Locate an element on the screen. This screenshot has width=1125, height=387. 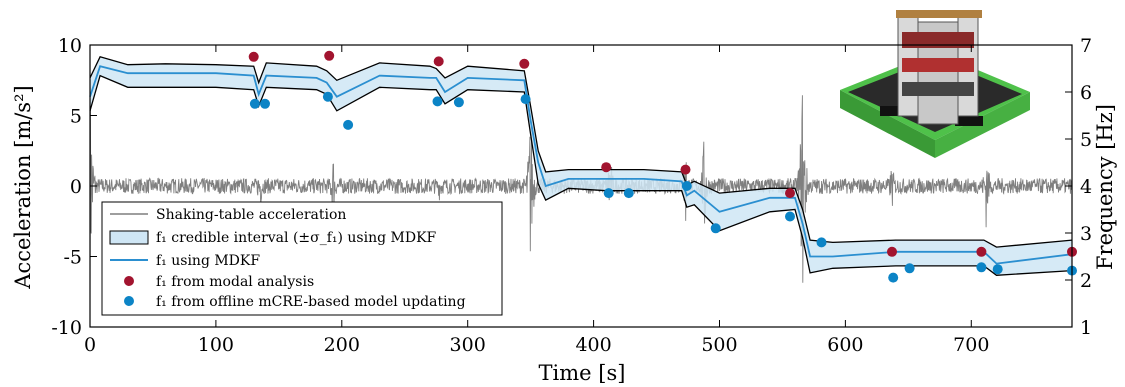
x-tick-label: 0 is located at coordinates (90, 345).